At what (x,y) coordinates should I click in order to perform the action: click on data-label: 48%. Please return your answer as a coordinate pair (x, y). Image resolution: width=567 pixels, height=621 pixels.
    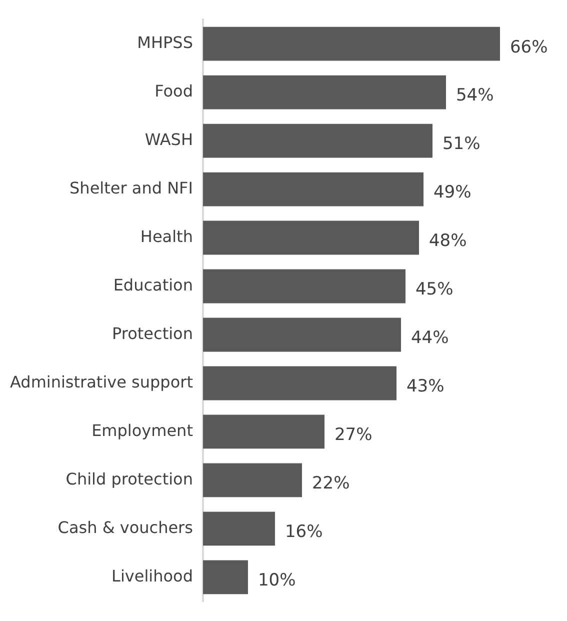
    Looking at the image, I should click on (447, 241).